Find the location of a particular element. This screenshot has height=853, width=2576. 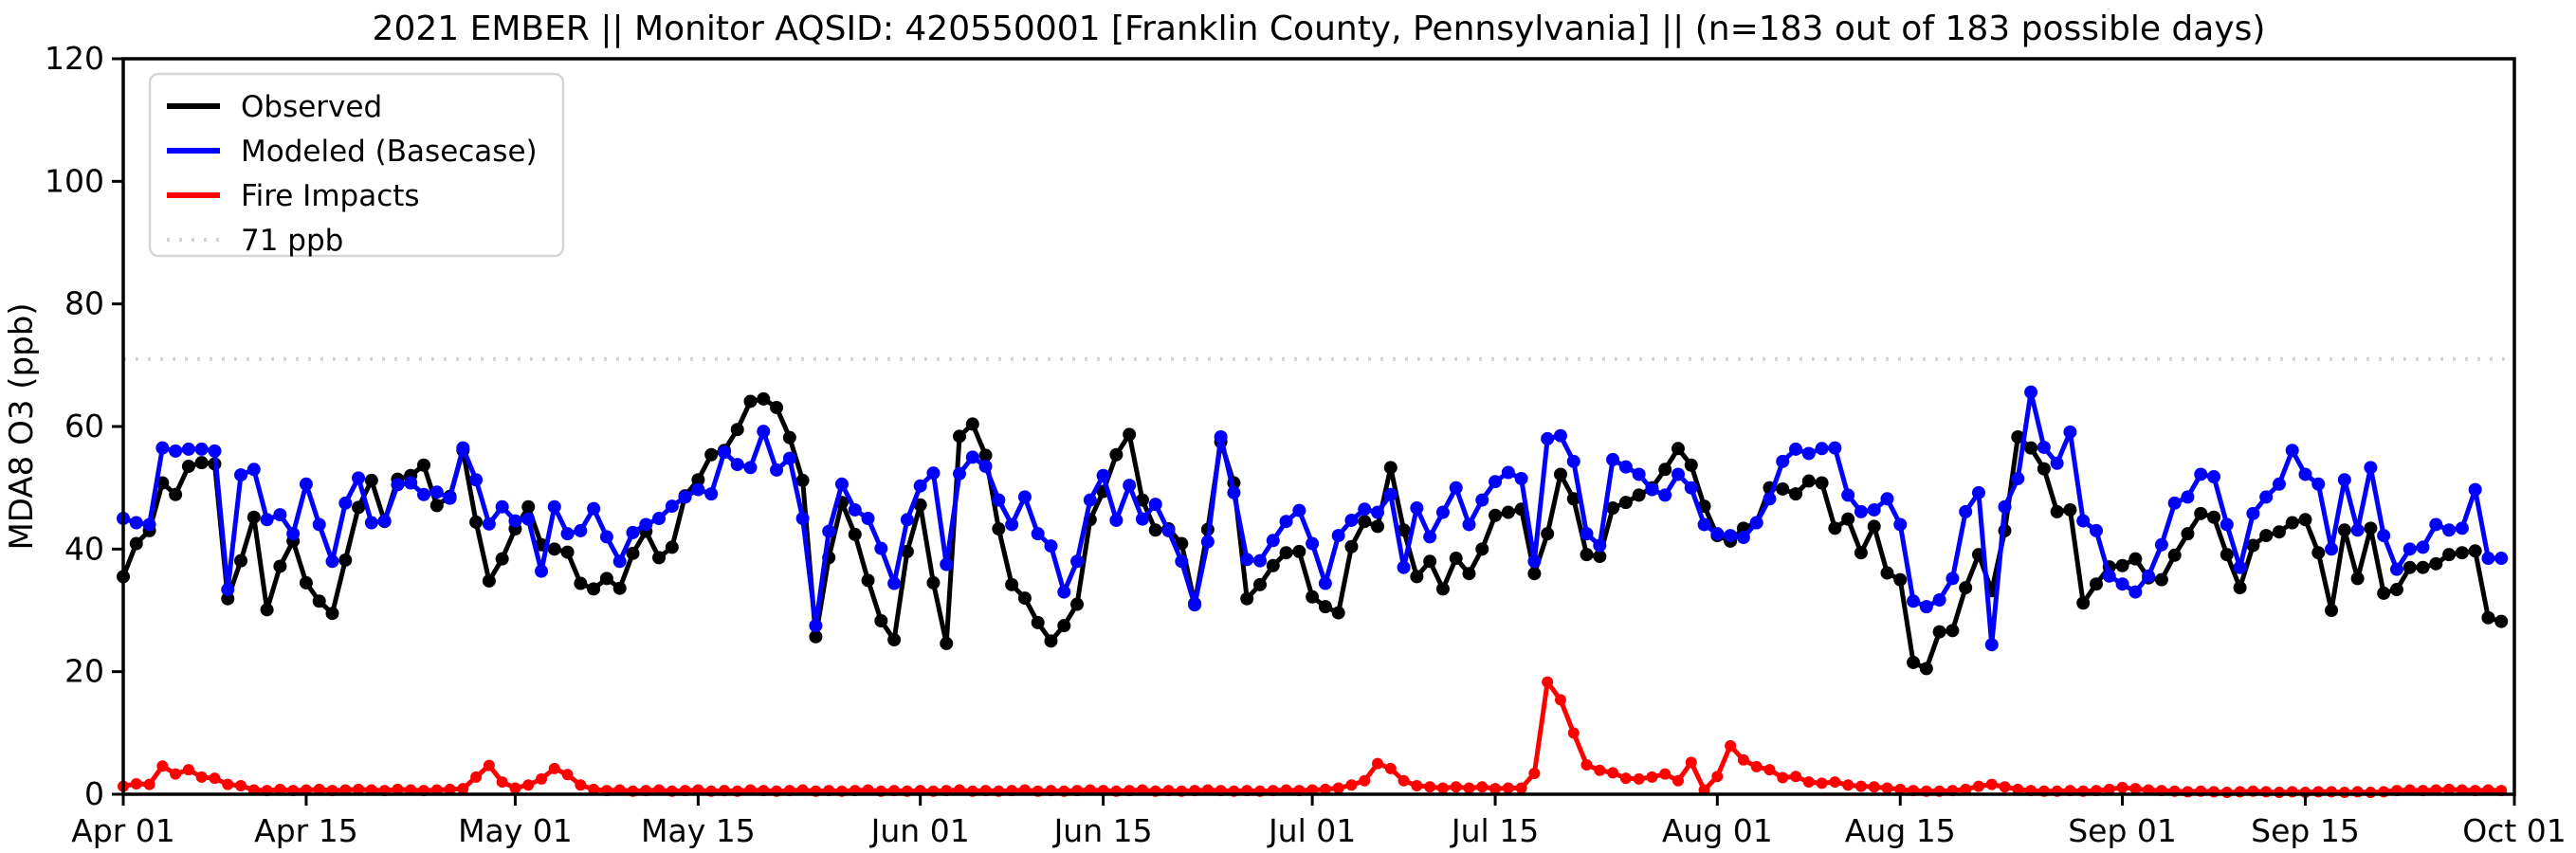

y-tick-label: 120 is located at coordinates (74, 58).